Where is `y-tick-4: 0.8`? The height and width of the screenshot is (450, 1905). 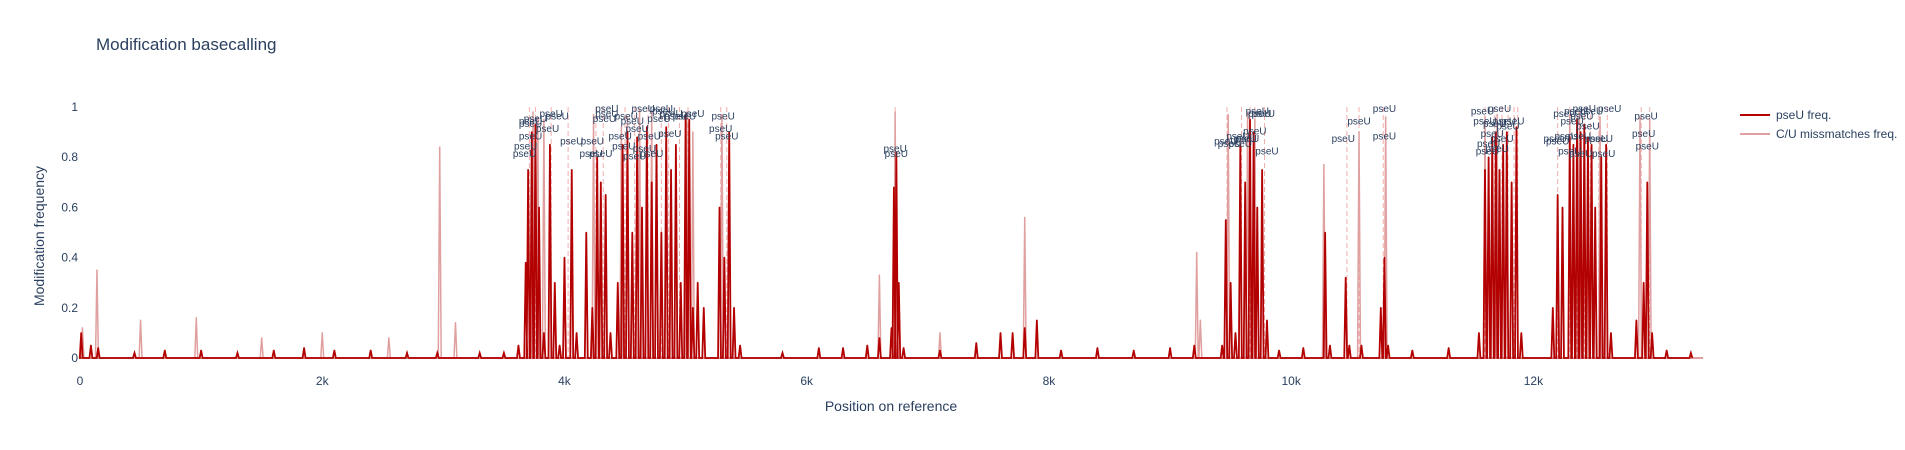 y-tick-4: 0.8 is located at coordinates (69, 157).